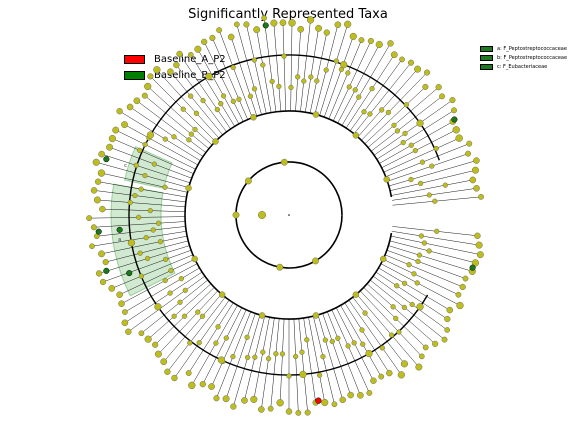 The height and width of the screenshot is (432, 576). Describe the element at coordinates (236, 215) in the screenshot. I see `node-level1` at that location.